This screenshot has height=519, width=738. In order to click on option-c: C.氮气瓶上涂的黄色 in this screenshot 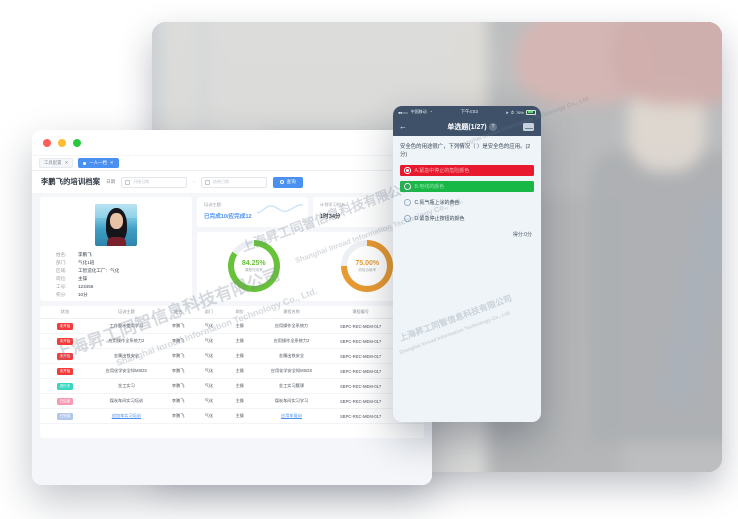, I will do `click(467, 202)`.